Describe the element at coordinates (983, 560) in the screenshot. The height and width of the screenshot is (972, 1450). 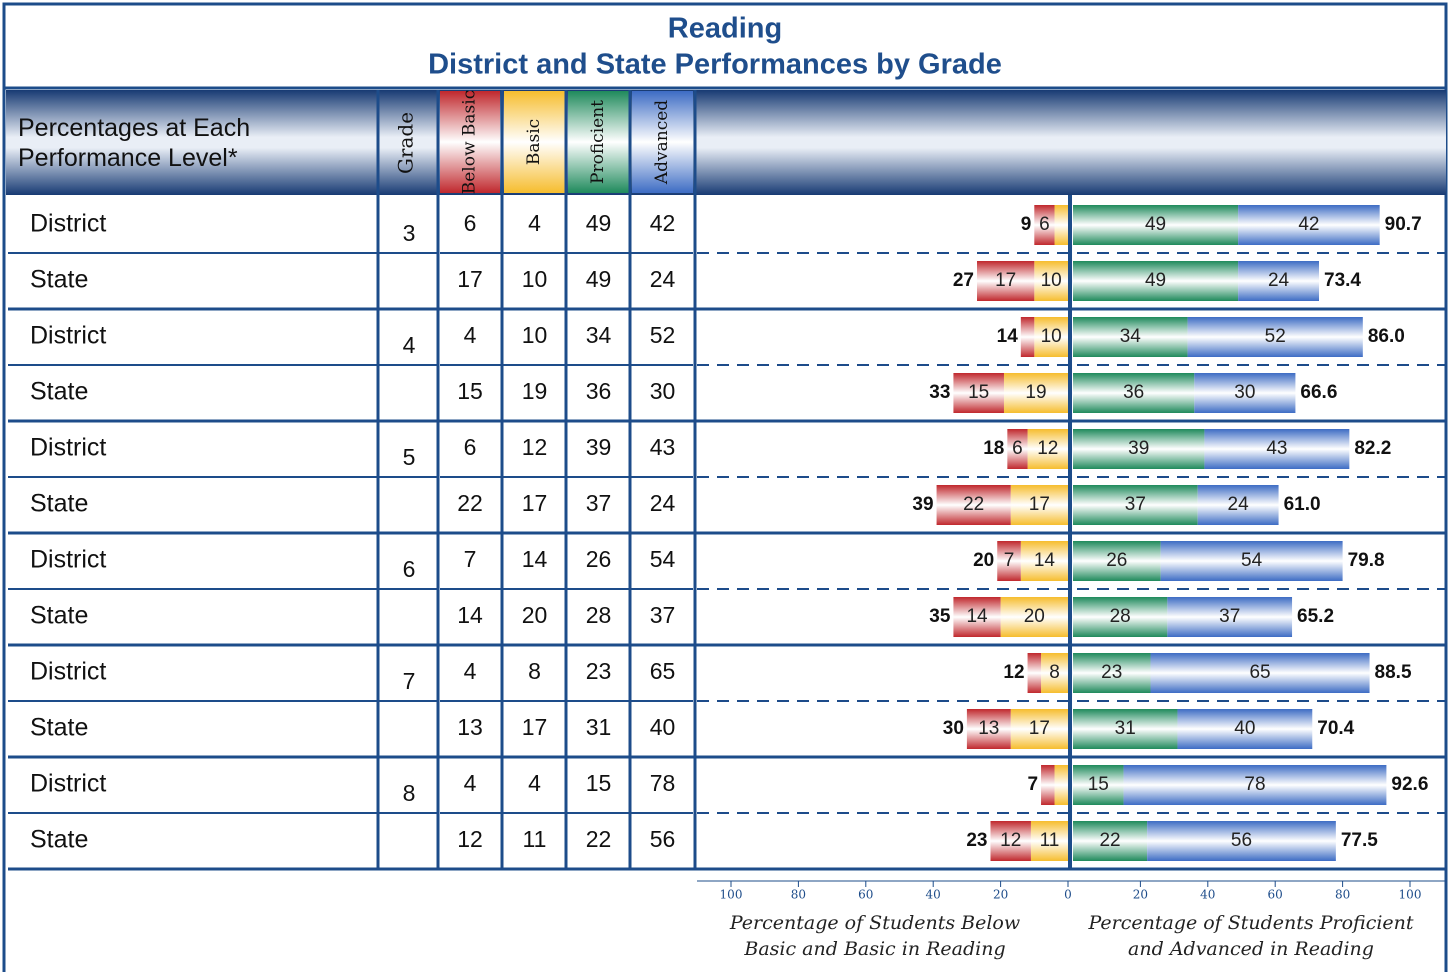
I see `below-total: 20` at that location.